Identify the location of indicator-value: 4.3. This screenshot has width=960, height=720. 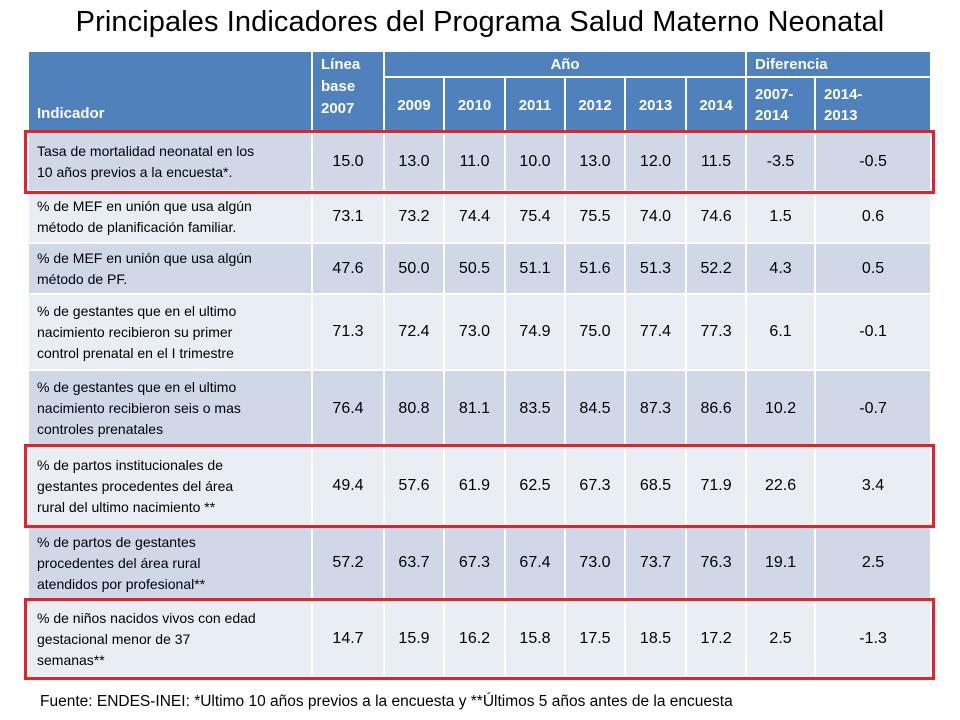
(781, 268).